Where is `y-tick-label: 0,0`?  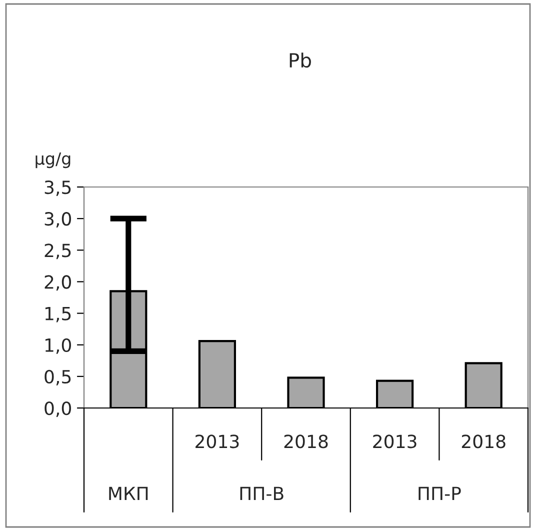 y-tick-label: 0,0 is located at coordinates (57, 409).